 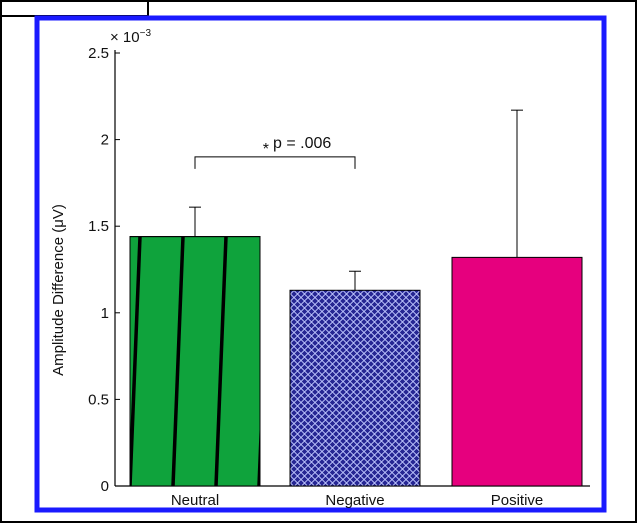 I want to click on neutral-bar-stripes, so click(x=173, y=361).